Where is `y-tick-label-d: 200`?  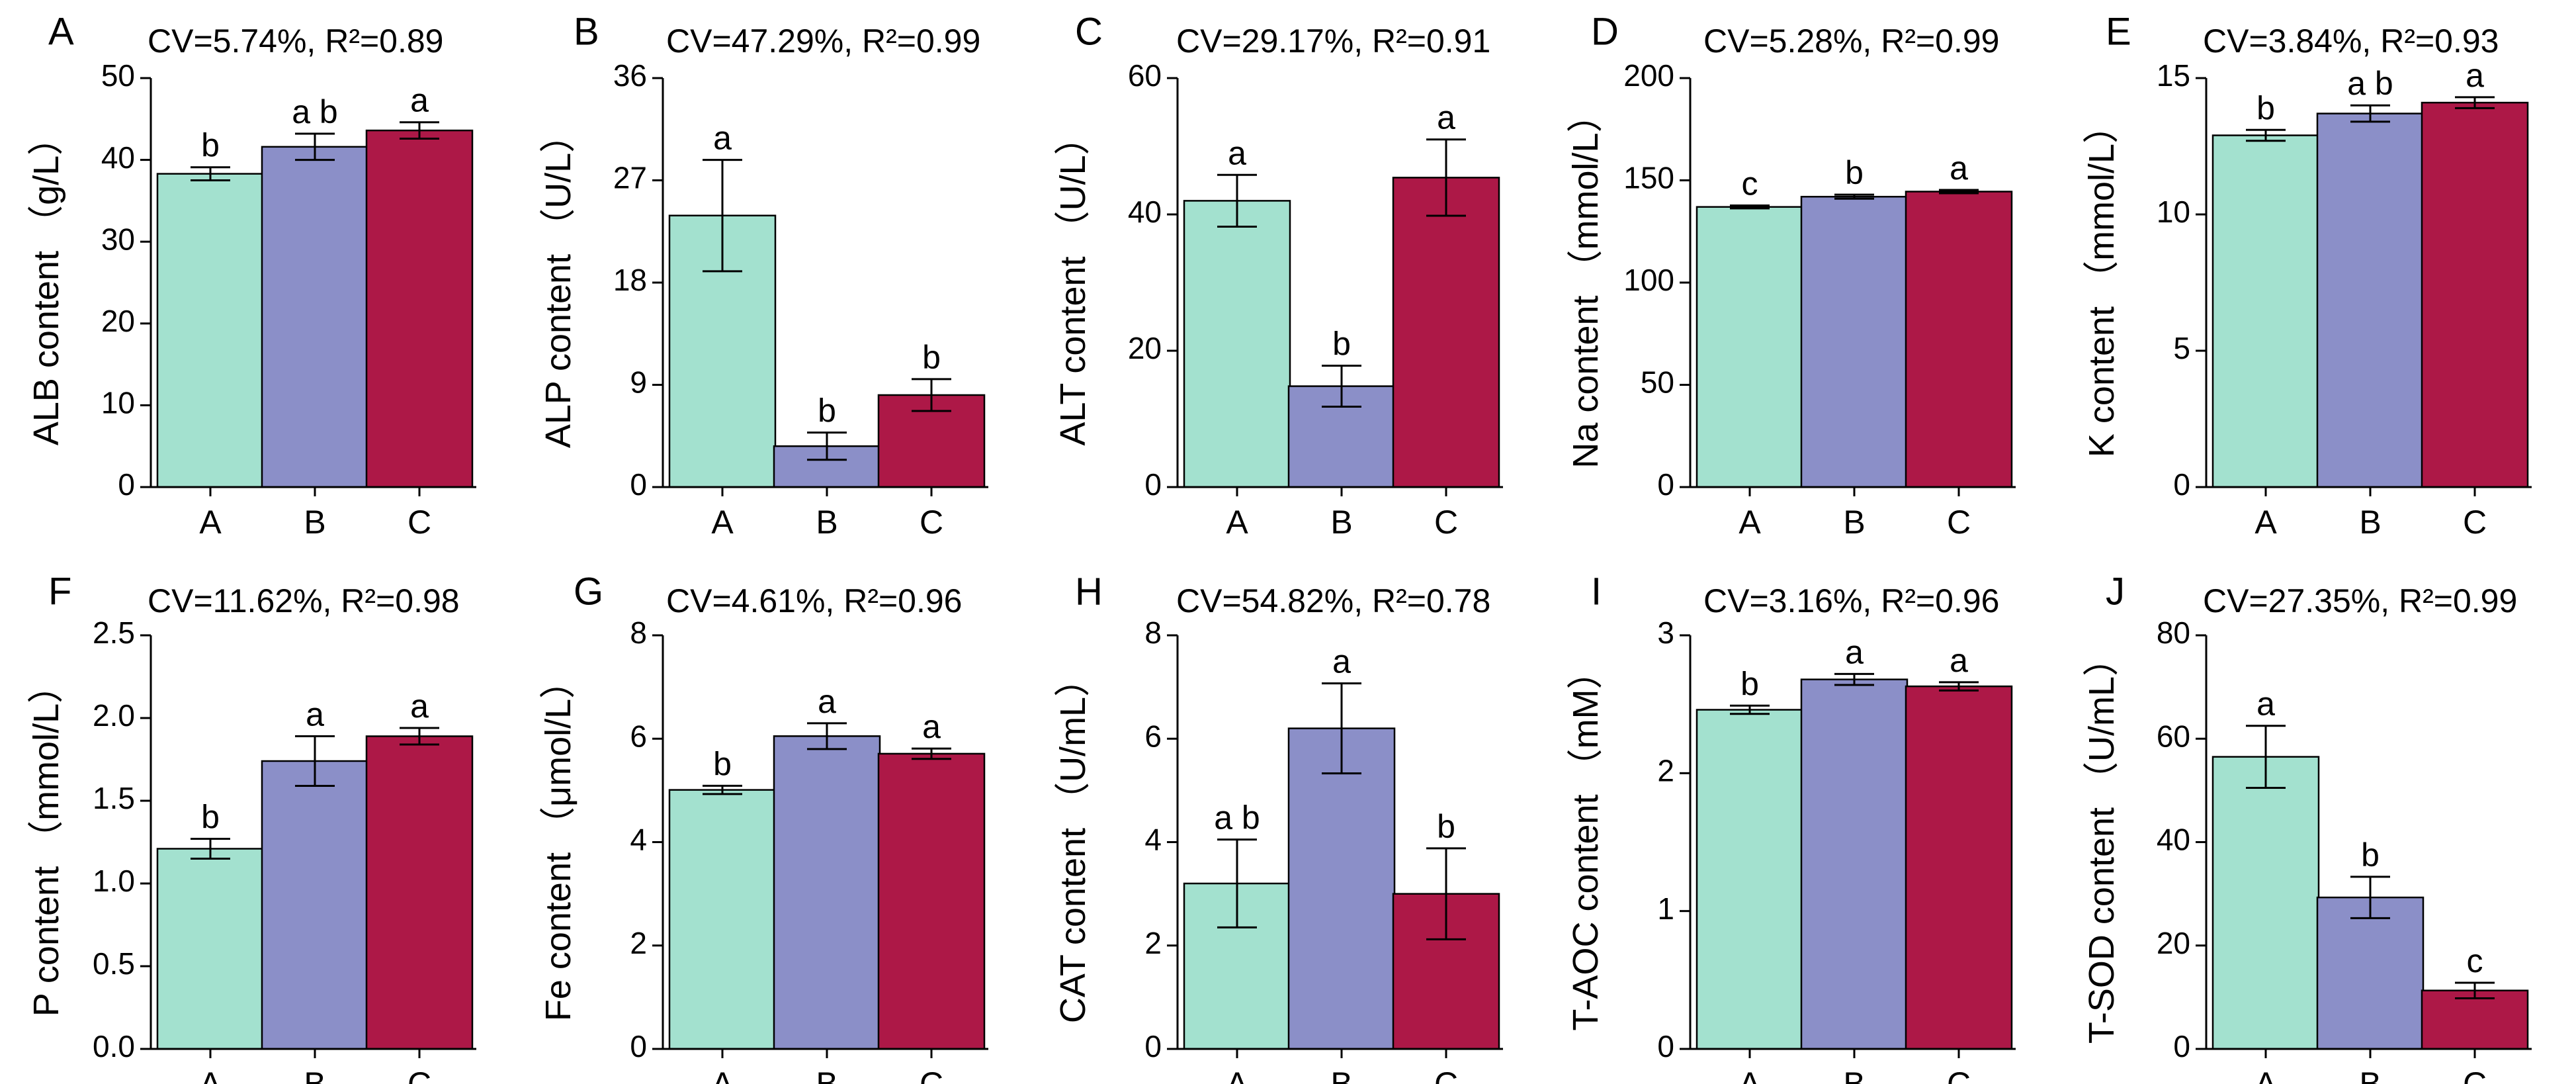
y-tick-label-d: 200 is located at coordinates (1648, 75).